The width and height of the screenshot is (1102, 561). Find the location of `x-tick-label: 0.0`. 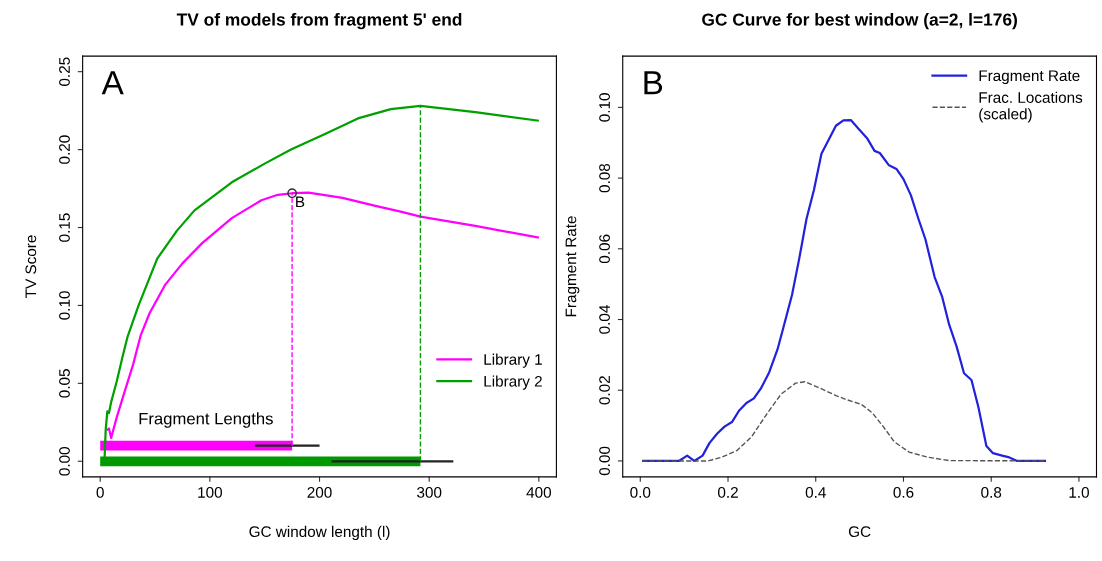

x-tick-label: 0.0 is located at coordinates (640, 492).